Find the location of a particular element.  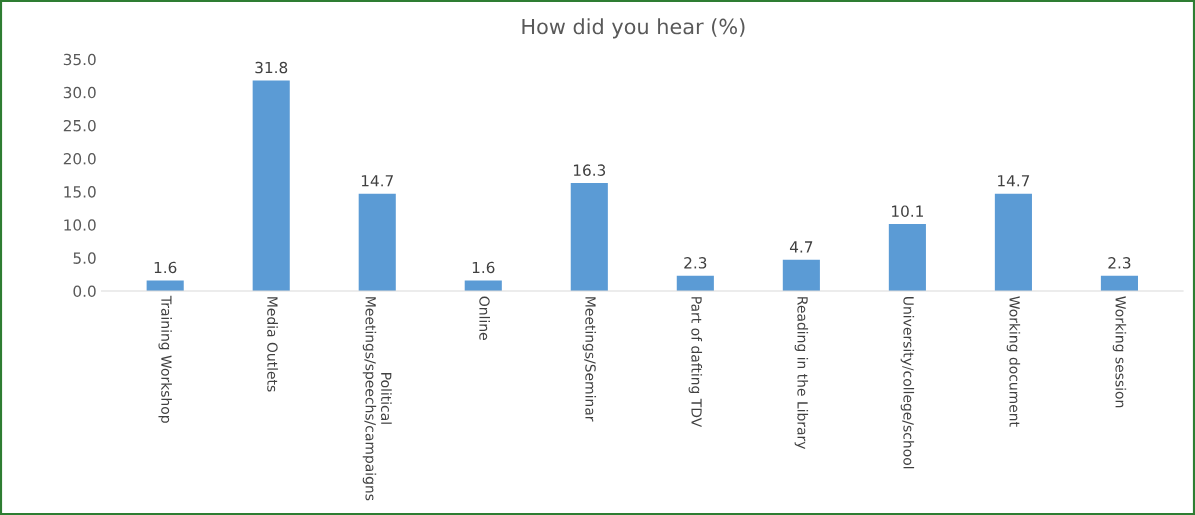

data-label: 16.3 is located at coordinates (589, 170).